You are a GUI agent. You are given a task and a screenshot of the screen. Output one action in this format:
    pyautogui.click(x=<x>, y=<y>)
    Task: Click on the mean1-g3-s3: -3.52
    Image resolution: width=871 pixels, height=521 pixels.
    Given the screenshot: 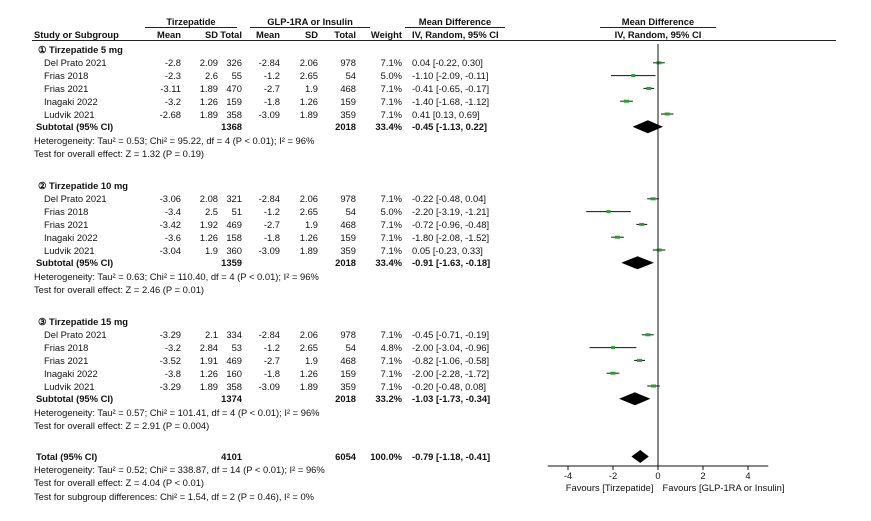 What is the action you would take?
    pyautogui.click(x=170, y=360)
    